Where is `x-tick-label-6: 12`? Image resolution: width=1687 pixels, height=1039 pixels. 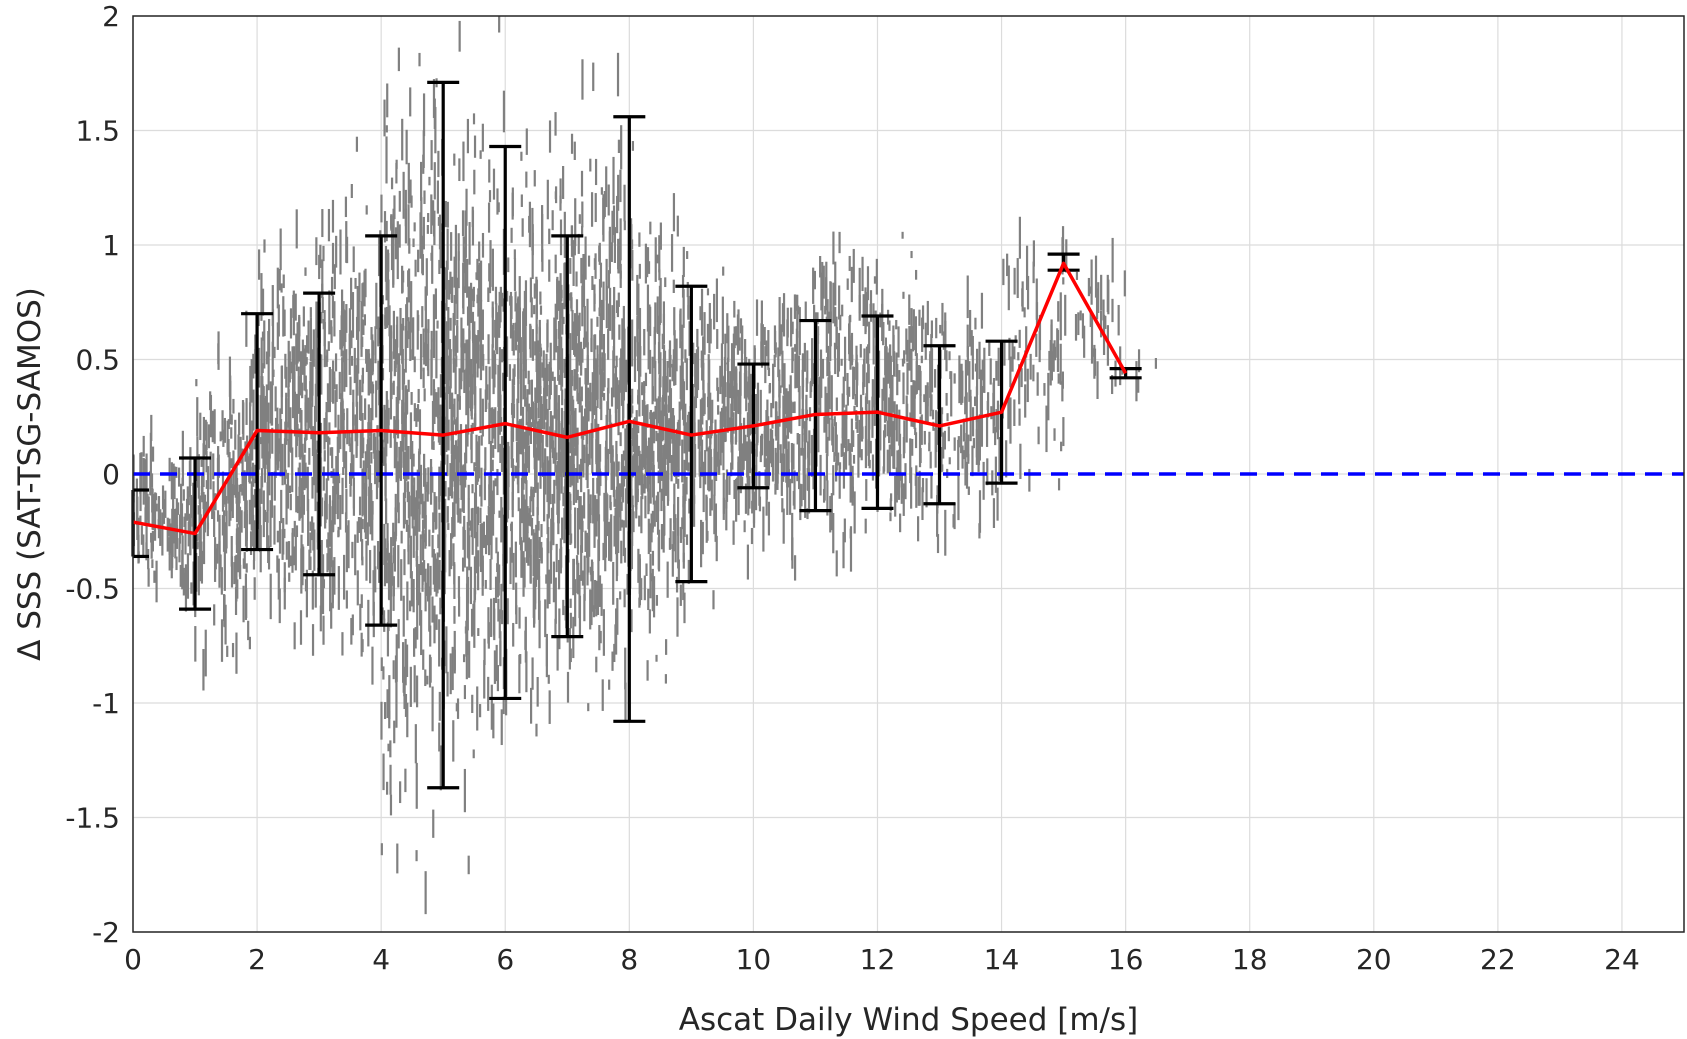
x-tick-label-6: 12 is located at coordinates (878, 959).